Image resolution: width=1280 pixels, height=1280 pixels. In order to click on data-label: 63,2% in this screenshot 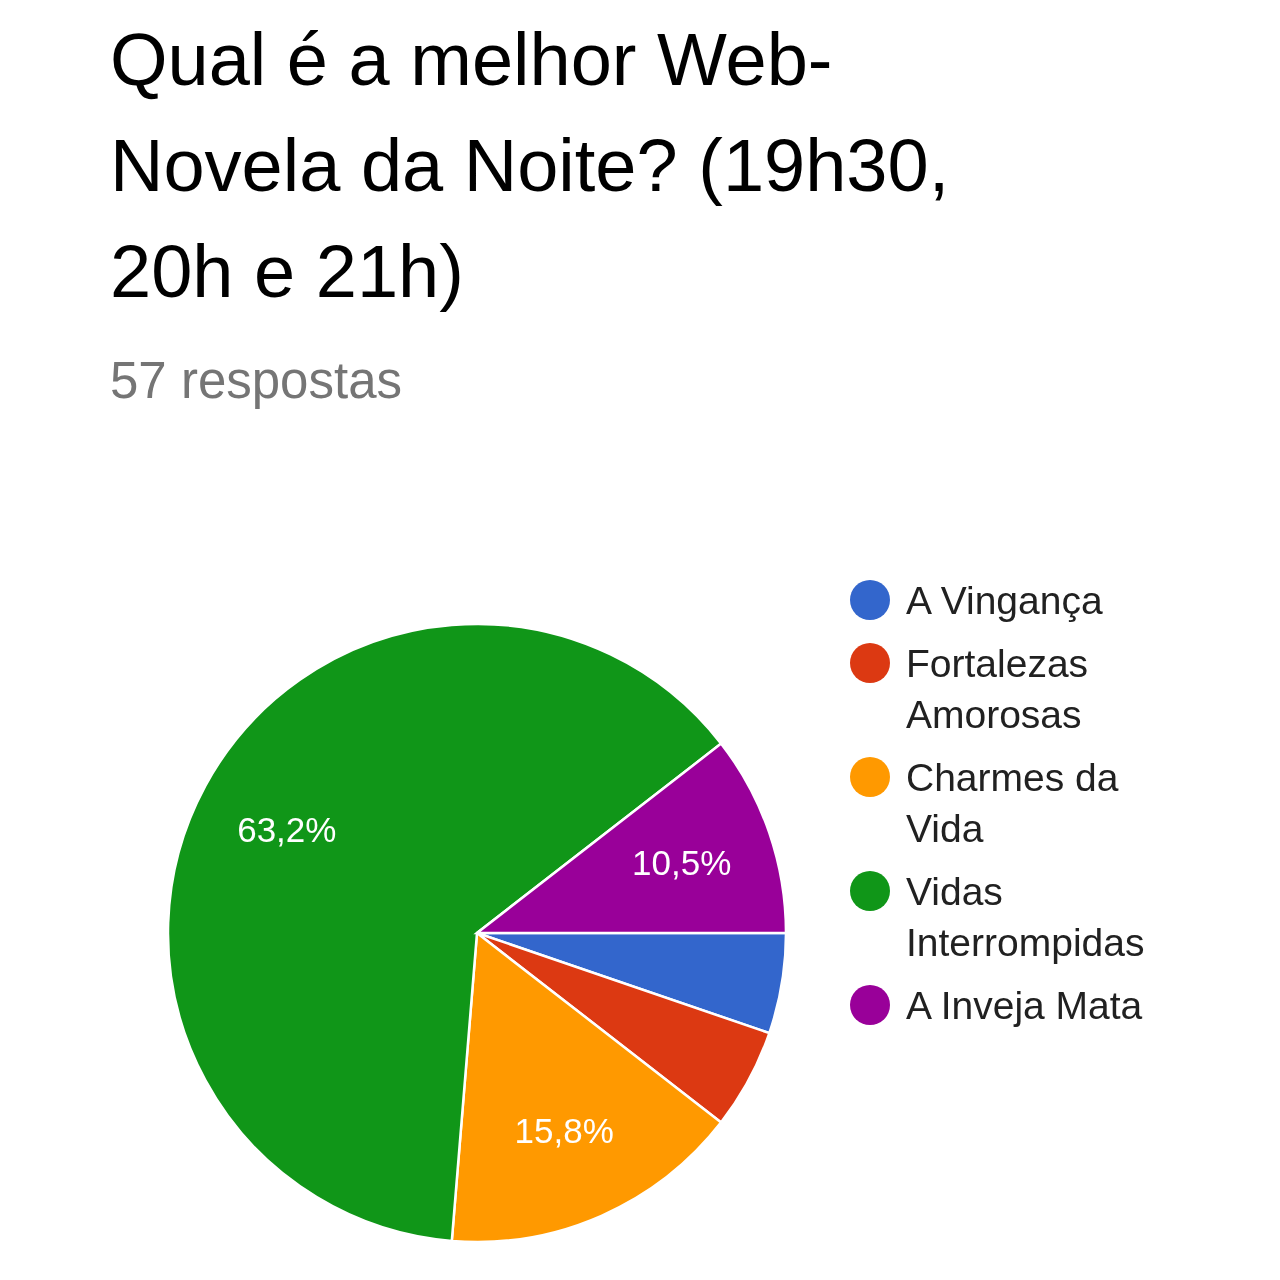, I will do `click(287, 830)`.